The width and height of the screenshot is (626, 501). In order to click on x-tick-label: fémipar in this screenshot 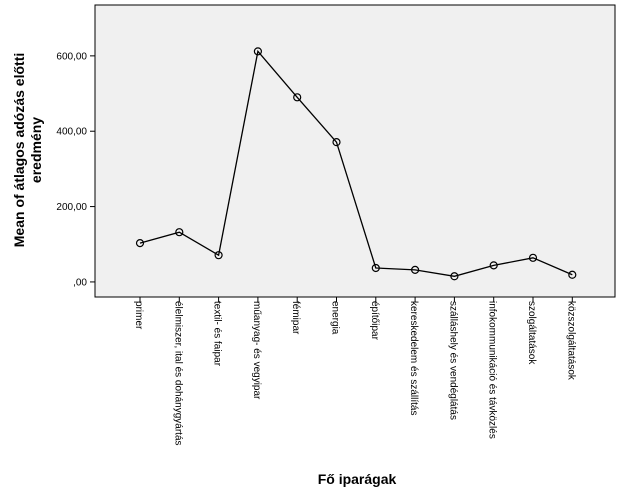, I will do `click(295, 318)`.